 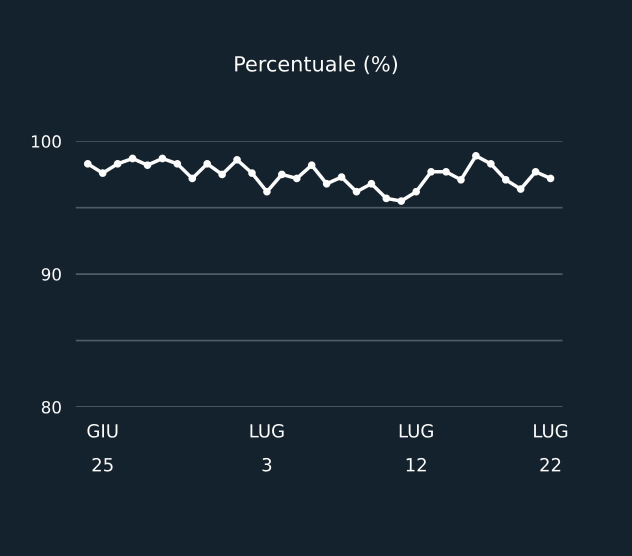 I want to click on y-tick-label: 100, so click(x=46, y=141).